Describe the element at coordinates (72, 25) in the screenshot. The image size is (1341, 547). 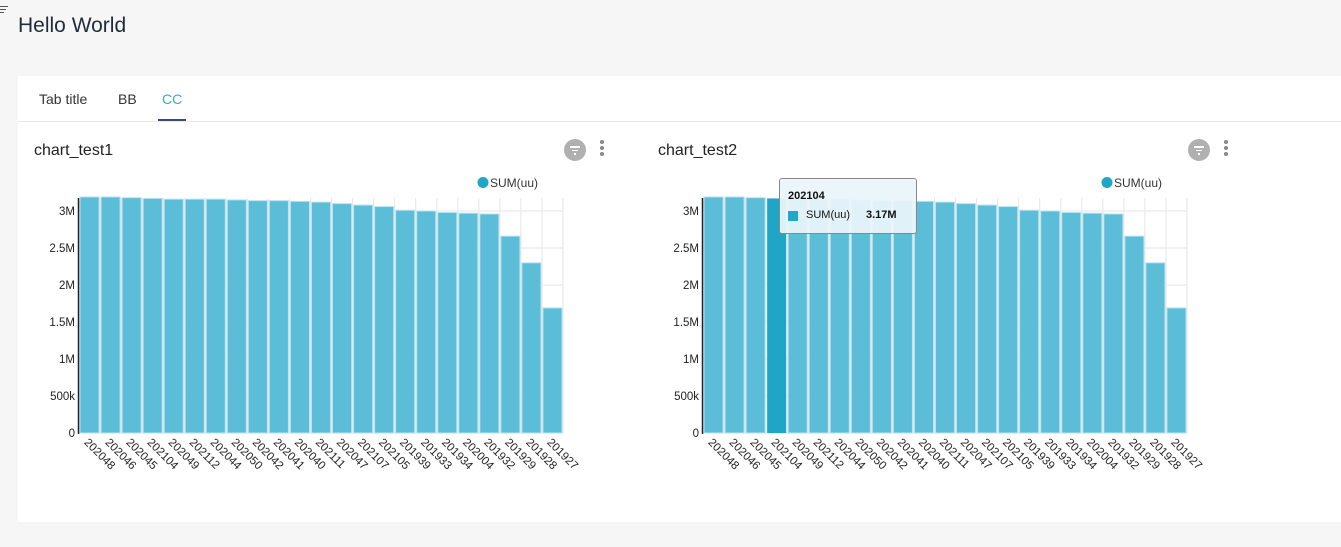
I see `page-title: Hello World` at that location.